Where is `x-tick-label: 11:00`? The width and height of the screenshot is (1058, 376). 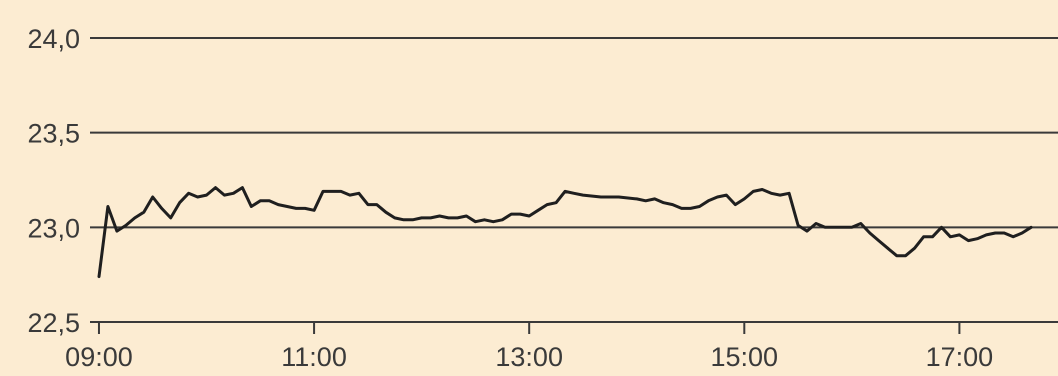
x-tick-label: 11:00 is located at coordinates (314, 357).